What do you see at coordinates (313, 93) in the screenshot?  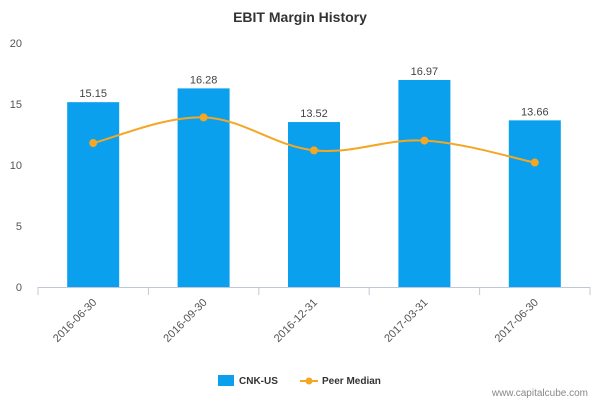 I see `bar-data-labels: 15.15 16.28 13.52 16.97 13.66` at bounding box center [313, 93].